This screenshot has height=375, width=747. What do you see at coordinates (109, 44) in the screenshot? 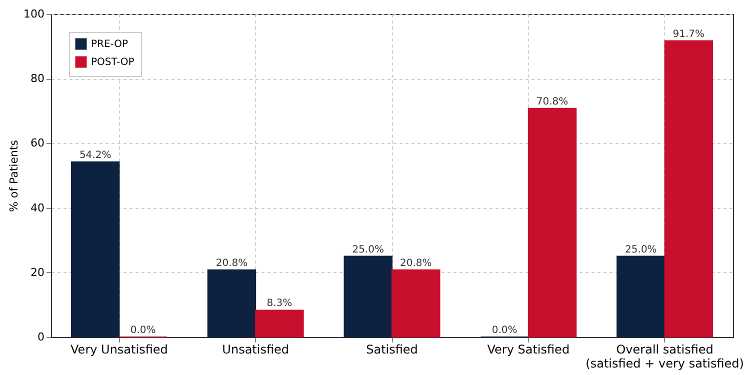
I see `legend-label: PRE-OP` at bounding box center [109, 44].